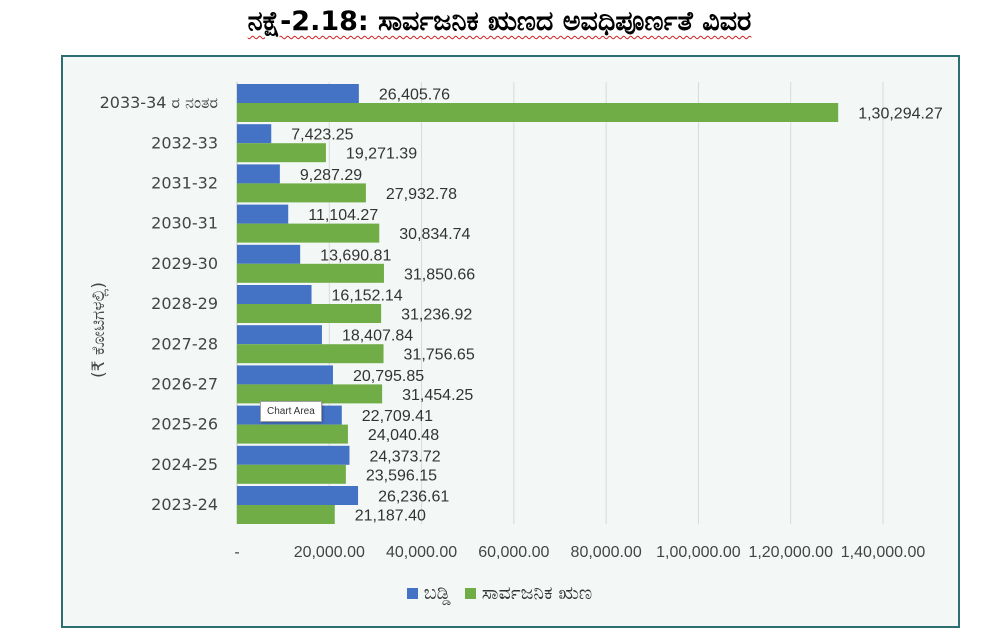 This screenshot has width=999, height=644. What do you see at coordinates (184, 384) in the screenshot?
I see `category-label-7: 2026-27` at bounding box center [184, 384].